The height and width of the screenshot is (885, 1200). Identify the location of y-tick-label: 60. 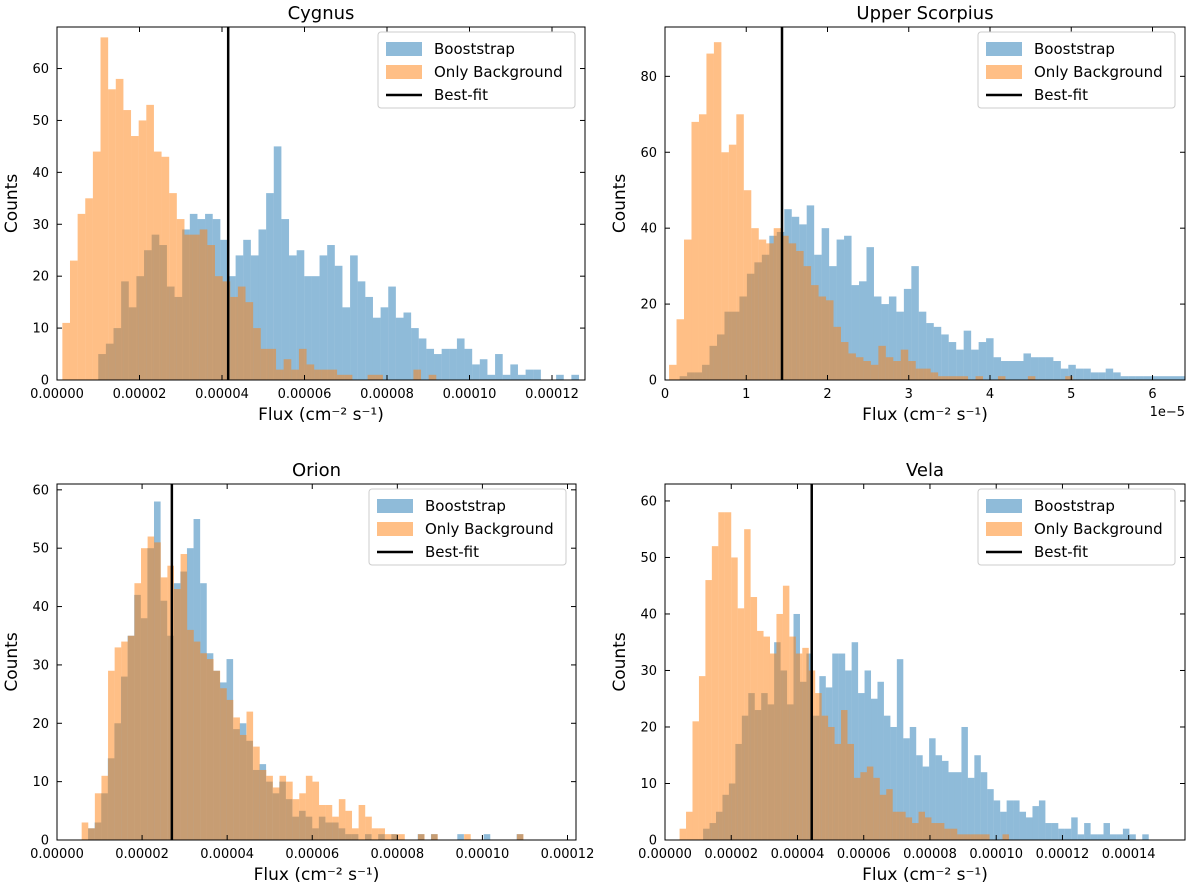
(648, 501).